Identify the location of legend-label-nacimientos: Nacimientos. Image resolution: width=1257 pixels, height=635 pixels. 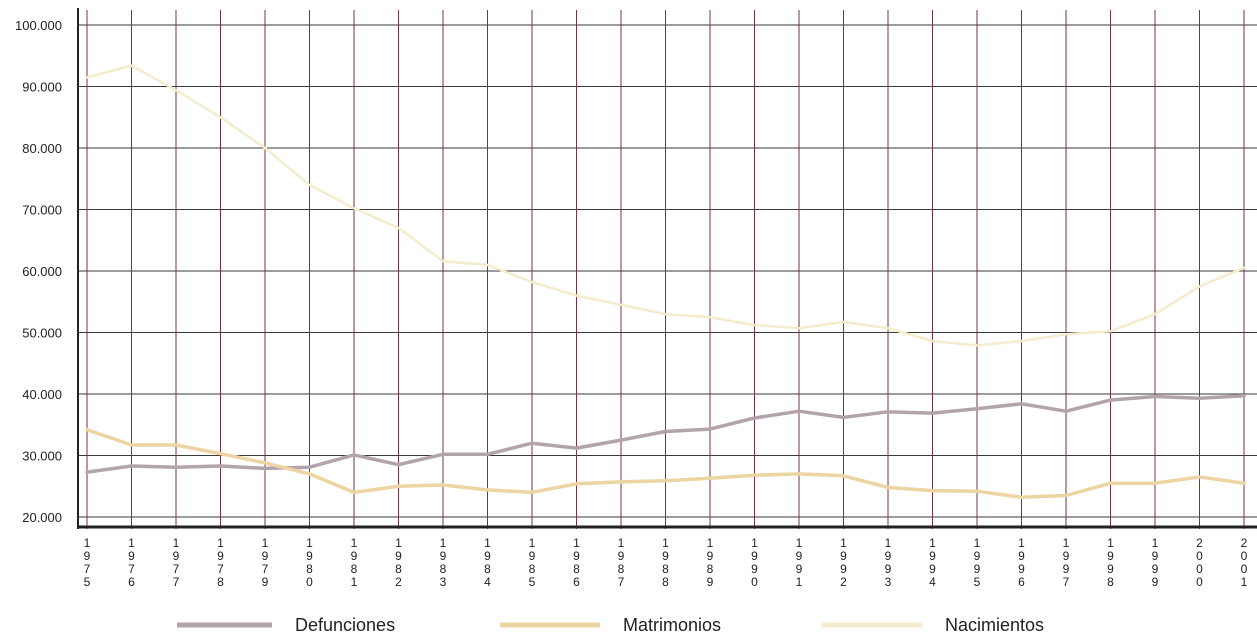
(994, 625).